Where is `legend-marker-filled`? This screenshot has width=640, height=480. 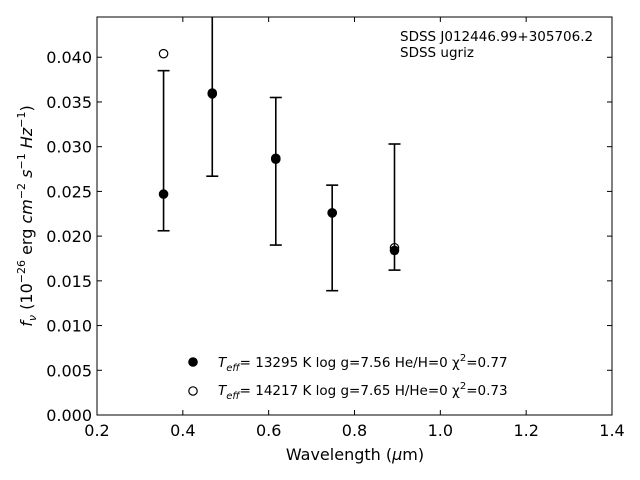
legend-marker-filled is located at coordinates (193, 362).